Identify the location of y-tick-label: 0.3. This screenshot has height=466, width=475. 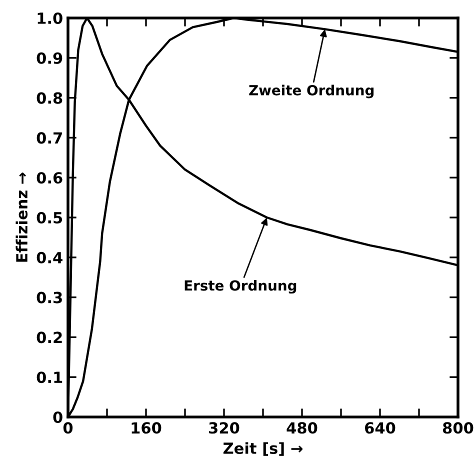
(49, 298).